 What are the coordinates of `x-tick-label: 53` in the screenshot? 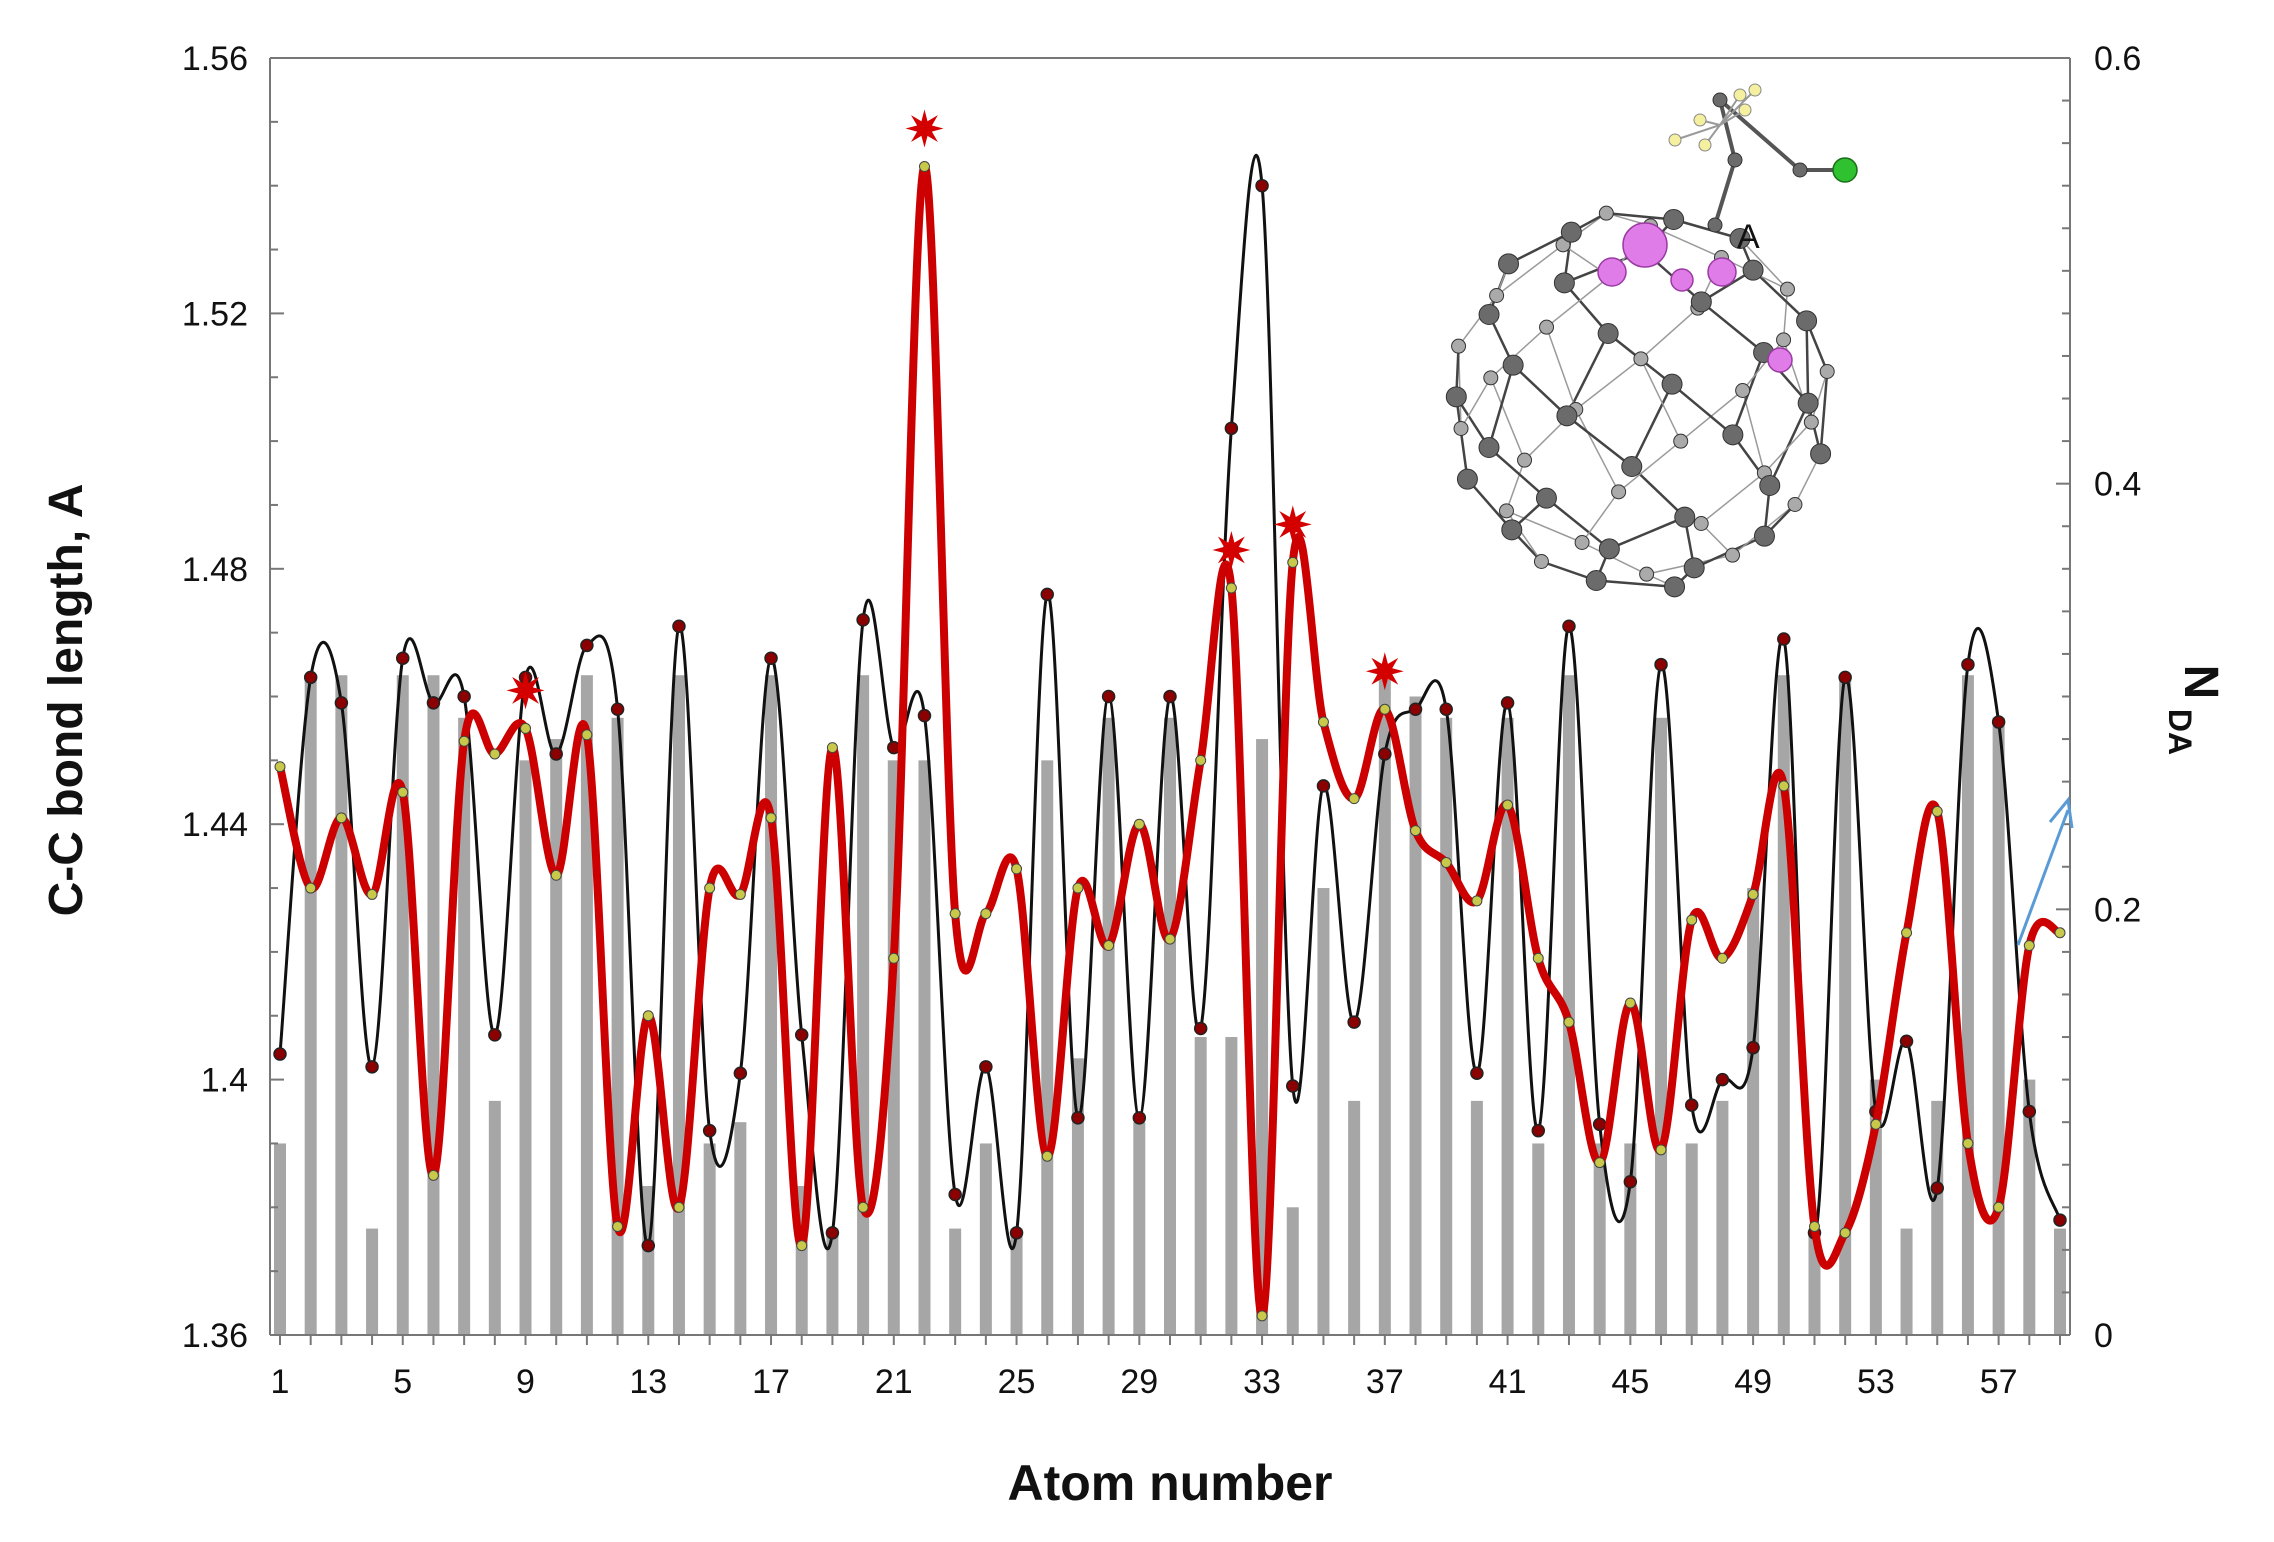 It's located at (1876, 1382).